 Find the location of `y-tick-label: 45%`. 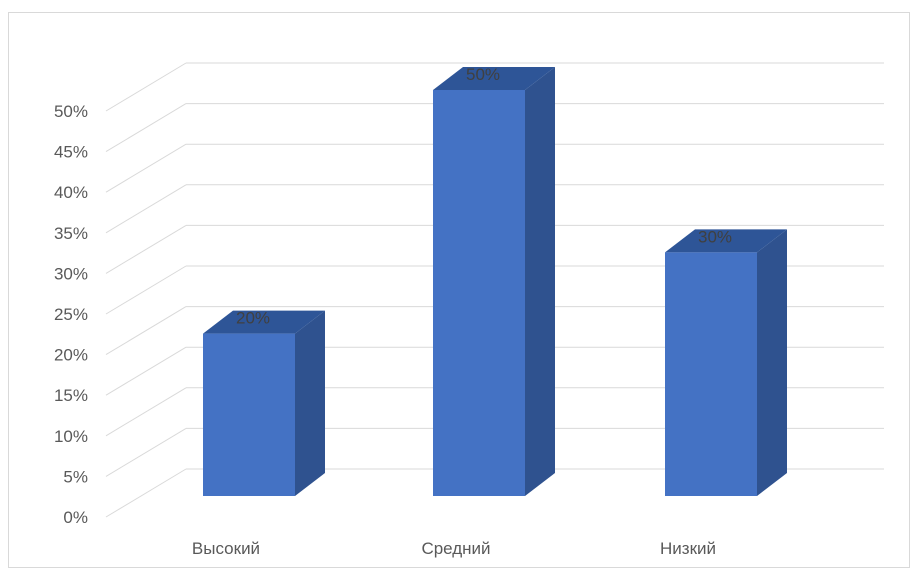

y-tick-label: 45% is located at coordinates (71, 152).